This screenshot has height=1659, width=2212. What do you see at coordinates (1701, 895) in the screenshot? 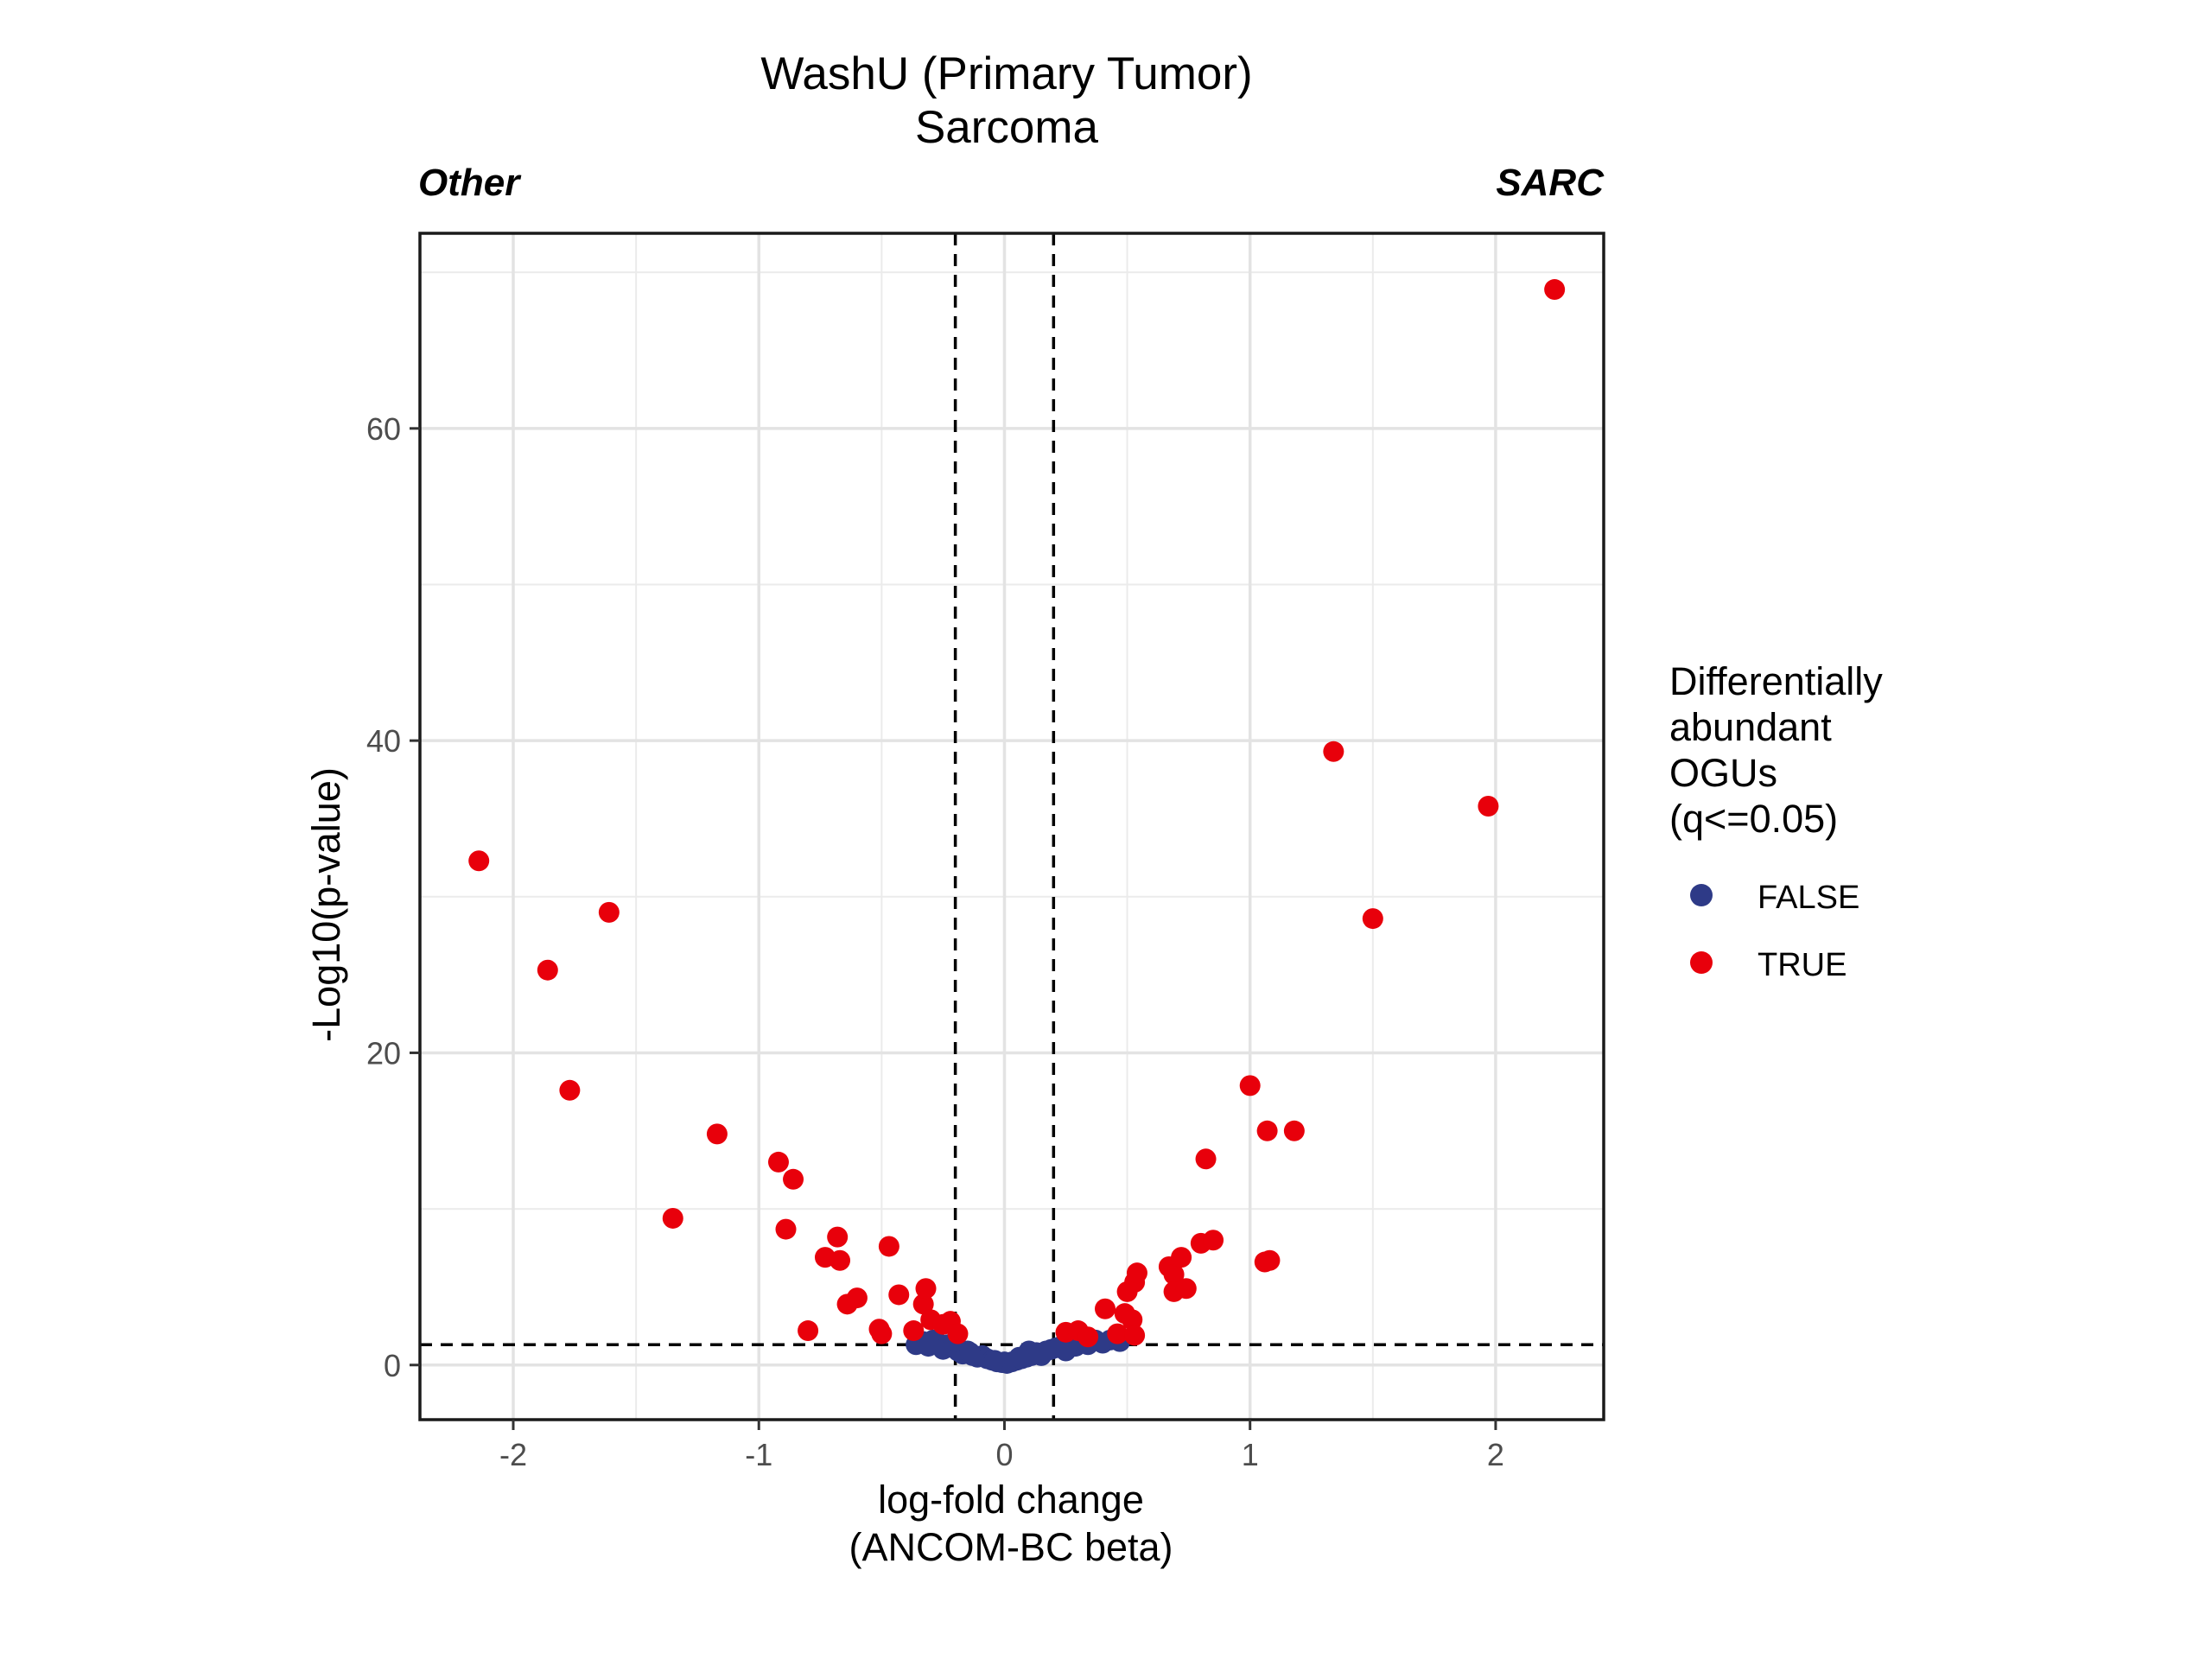
I see `legend-key-false` at bounding box center [1701, 895].